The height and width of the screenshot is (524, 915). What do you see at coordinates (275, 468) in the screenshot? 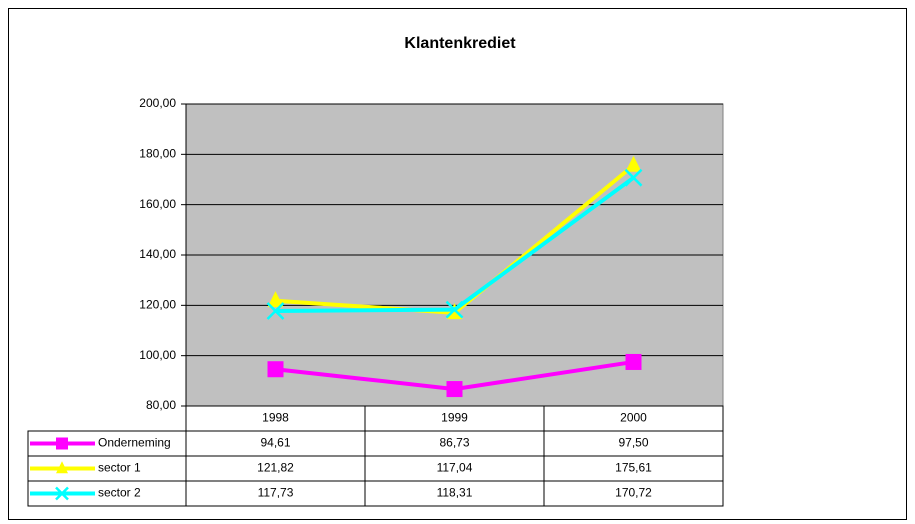
I see `table-value: 121,82` at bounding box center [275, 468].